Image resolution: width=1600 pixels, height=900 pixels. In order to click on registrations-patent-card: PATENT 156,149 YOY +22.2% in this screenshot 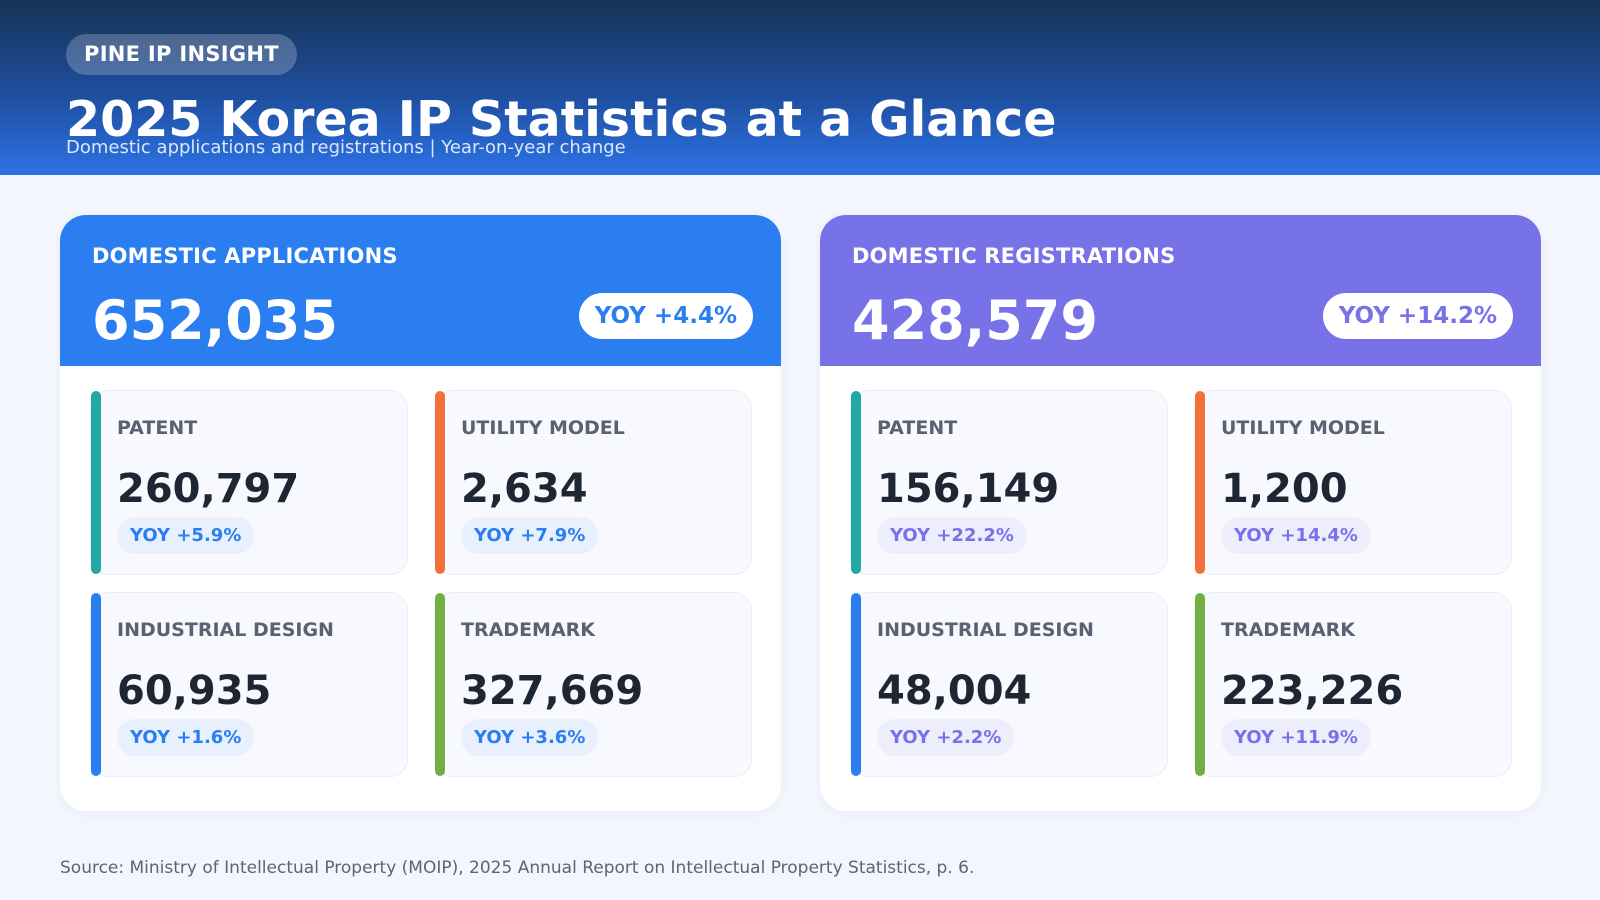, I will do `click(1009, 482)`.